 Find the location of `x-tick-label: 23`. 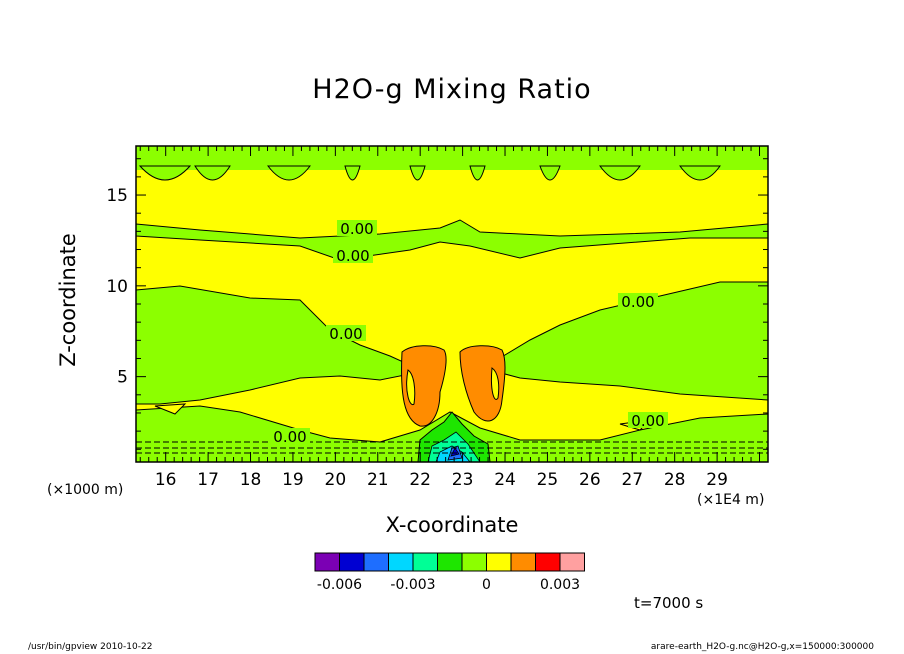

x-tick-label: 23 is located at coordinates (463, 480).